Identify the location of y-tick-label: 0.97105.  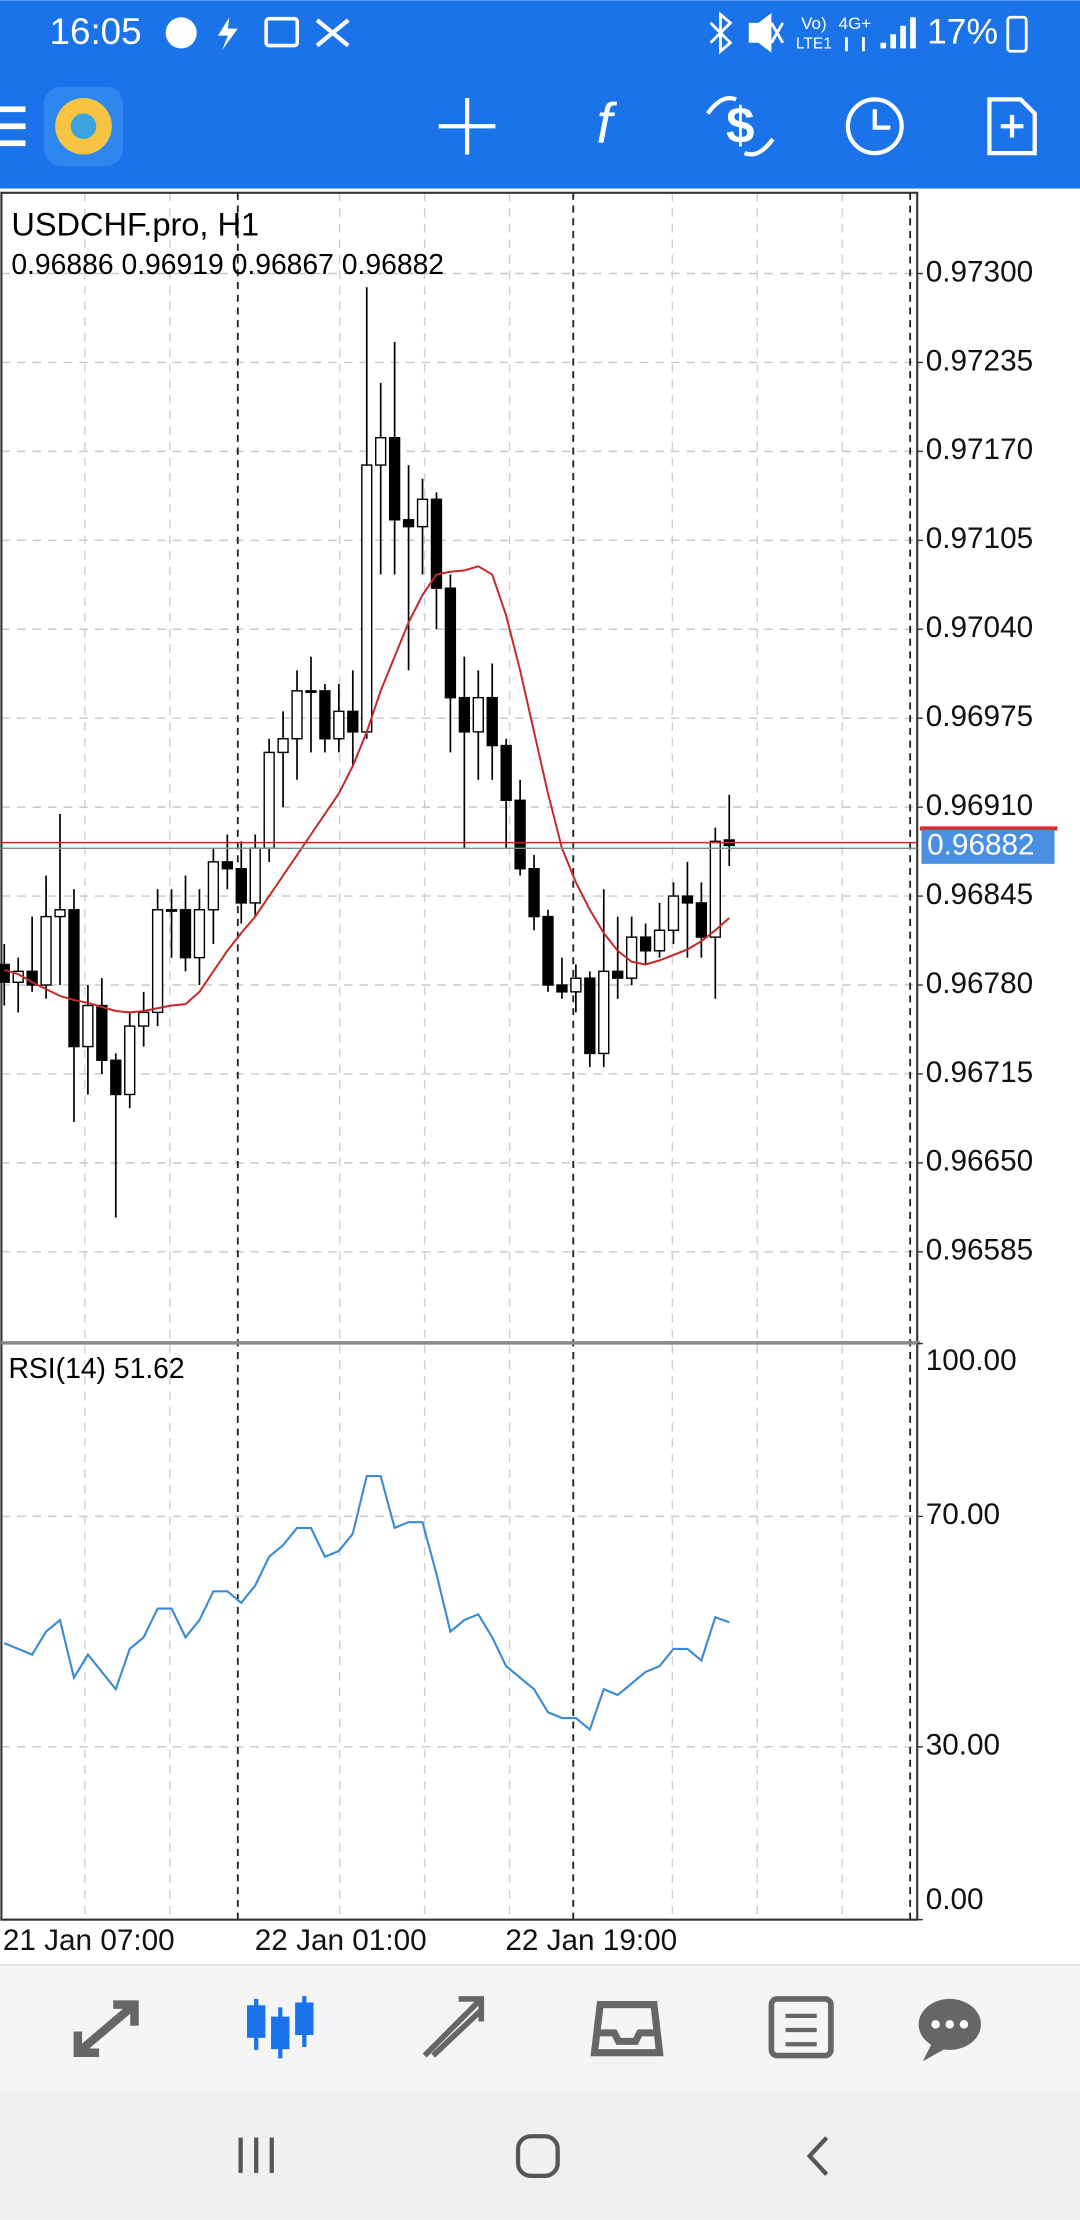
(979, 538).